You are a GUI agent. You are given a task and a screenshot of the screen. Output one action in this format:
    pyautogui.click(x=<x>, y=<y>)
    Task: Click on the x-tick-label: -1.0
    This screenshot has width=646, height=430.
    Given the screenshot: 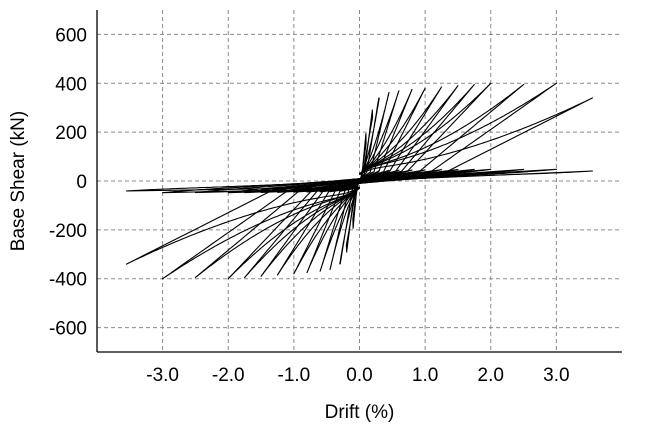 What is the action you would take?
    pyautogui.click(x=294, y=375)
    